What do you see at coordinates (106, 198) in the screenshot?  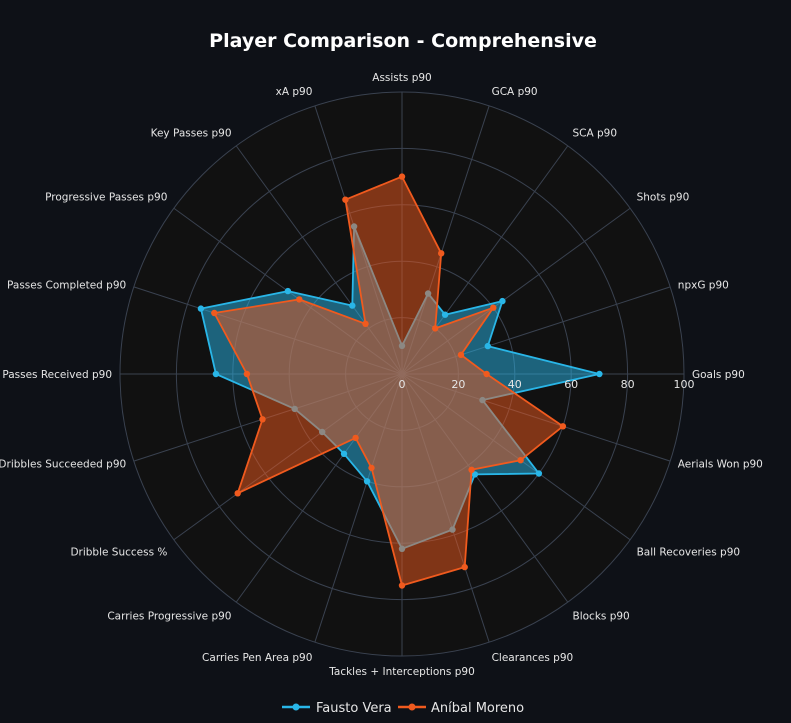 I see `axis-label: Progressive Passes p90` at bounding box center [106, 198].